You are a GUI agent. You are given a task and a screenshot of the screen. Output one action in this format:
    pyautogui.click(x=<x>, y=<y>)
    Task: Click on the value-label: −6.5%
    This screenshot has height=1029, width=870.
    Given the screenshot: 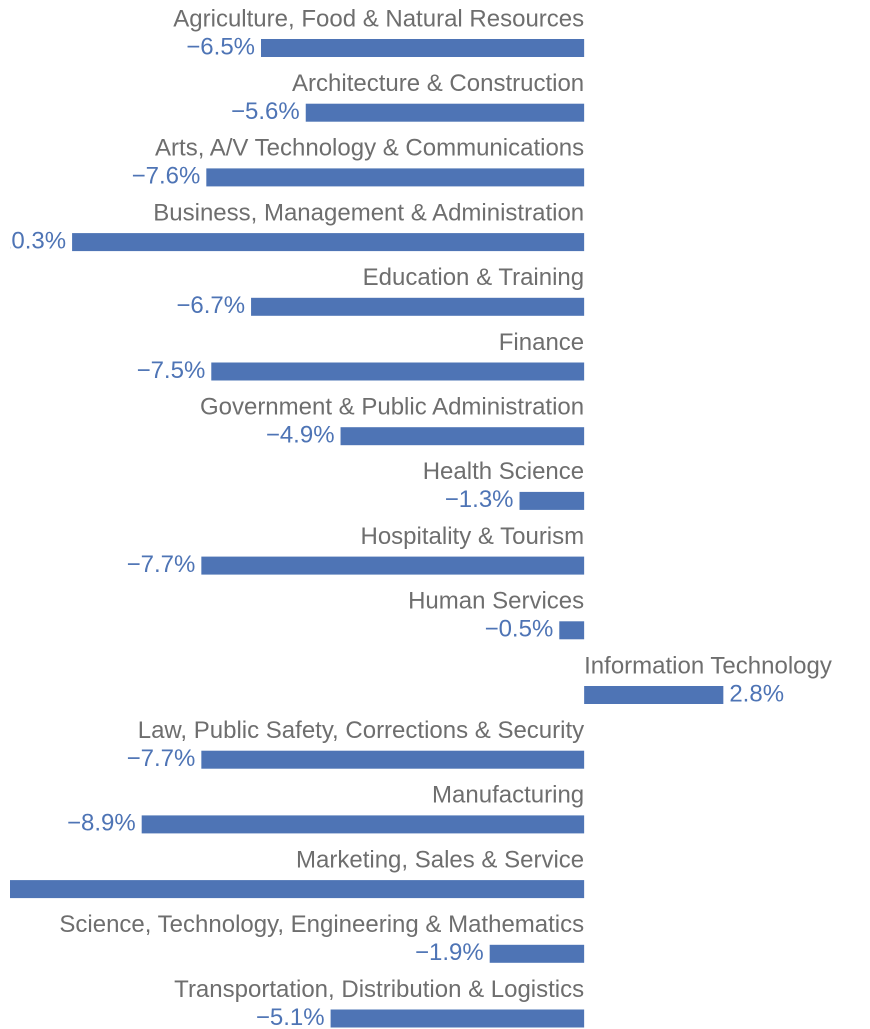 What is the action you would take?
    pyautogui.click(x=220, y=46)
    